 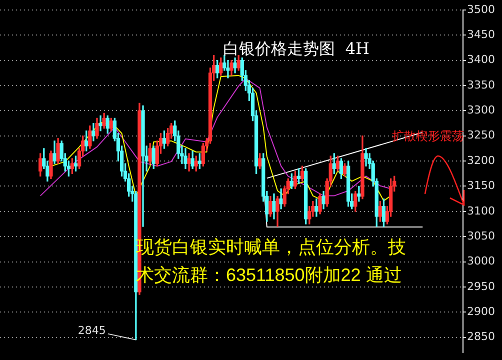 What do you see at coordinates (481, 135) in the screenshot?
I see `y-tick-label: 3250` at bounding box center [481, 135].